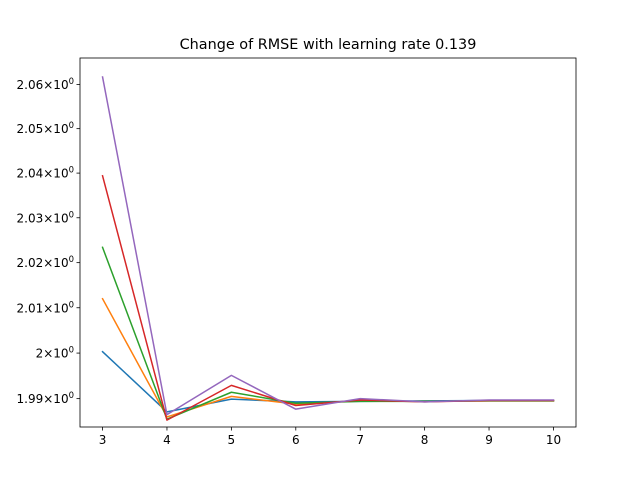 The width and height of the screenshot is (640, 480). I want to click on x-tick-label: 5, so click(232, 440).